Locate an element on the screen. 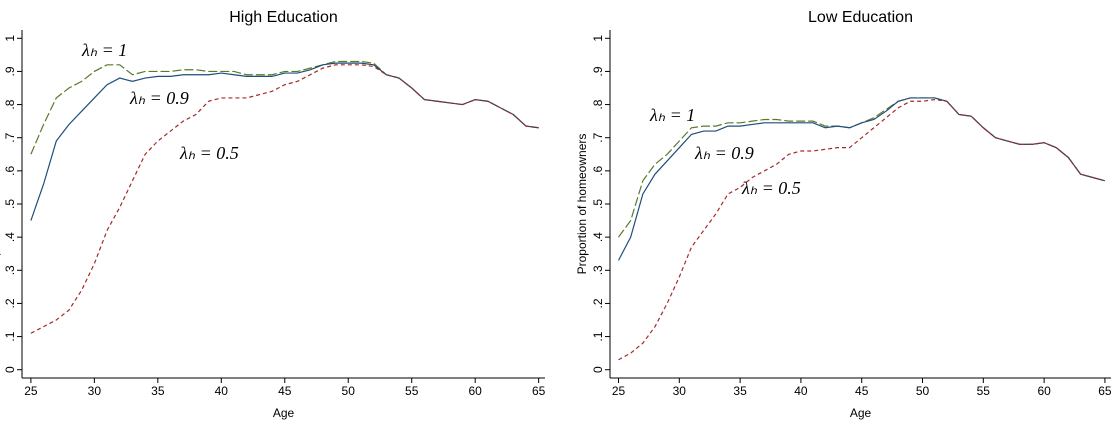 The image size is (1119, 426). series-line is located at coordinates (284, 107).